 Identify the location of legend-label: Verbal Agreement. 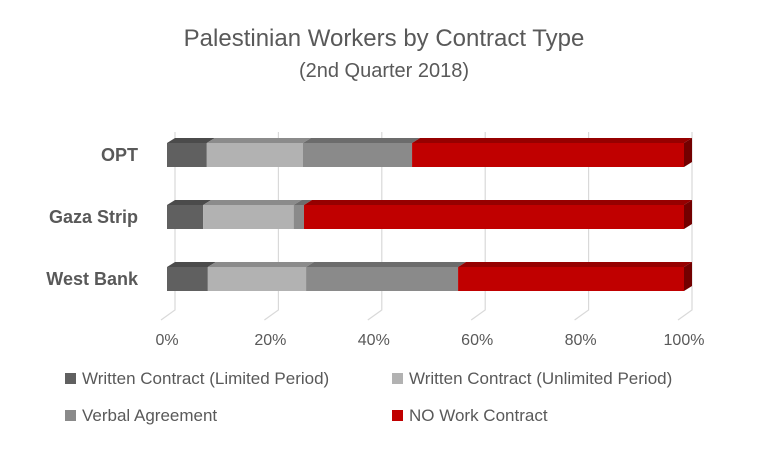
(149, 415).